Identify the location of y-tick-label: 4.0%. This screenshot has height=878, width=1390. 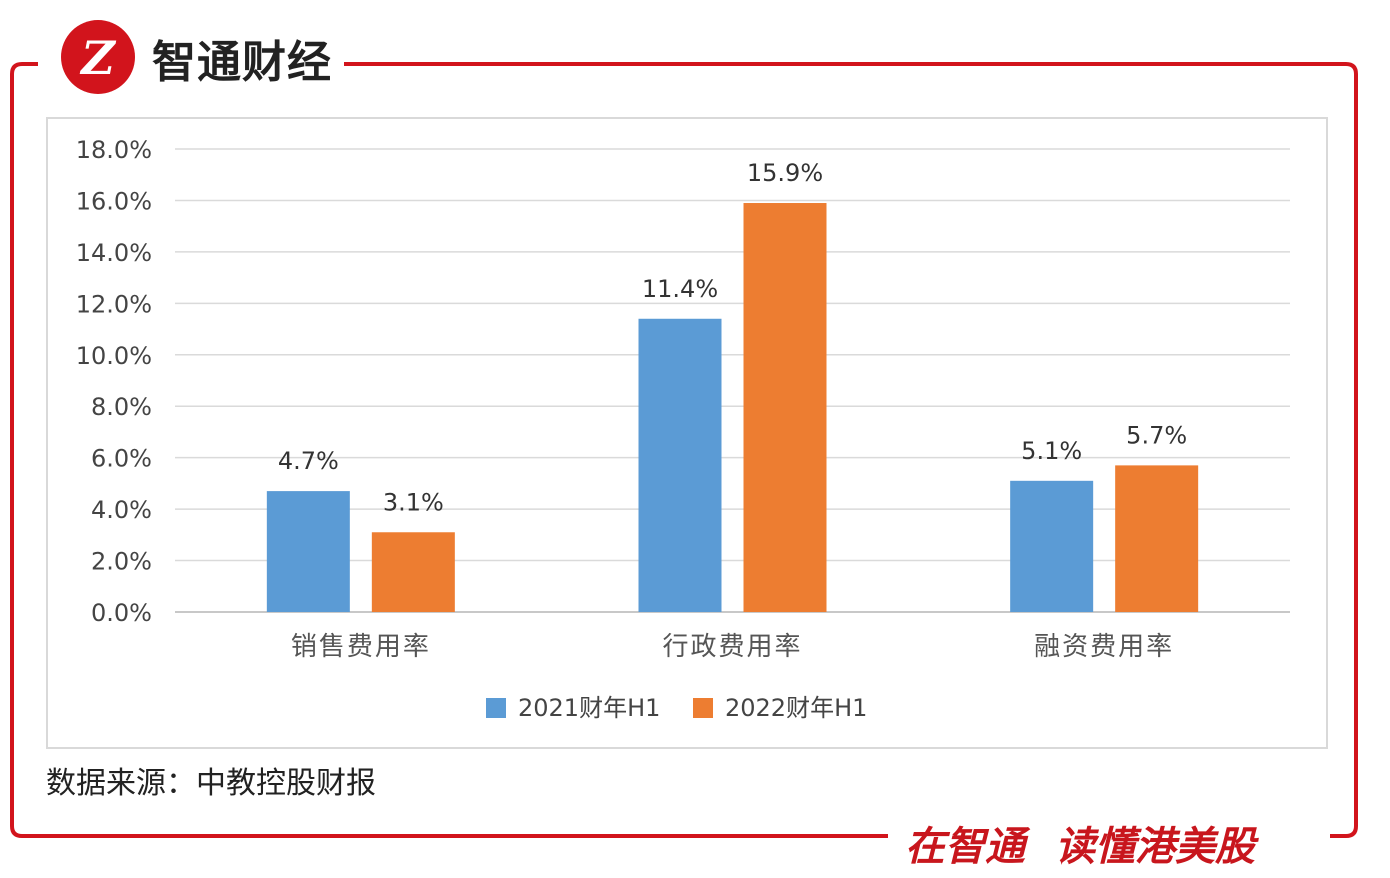
(121, 510).